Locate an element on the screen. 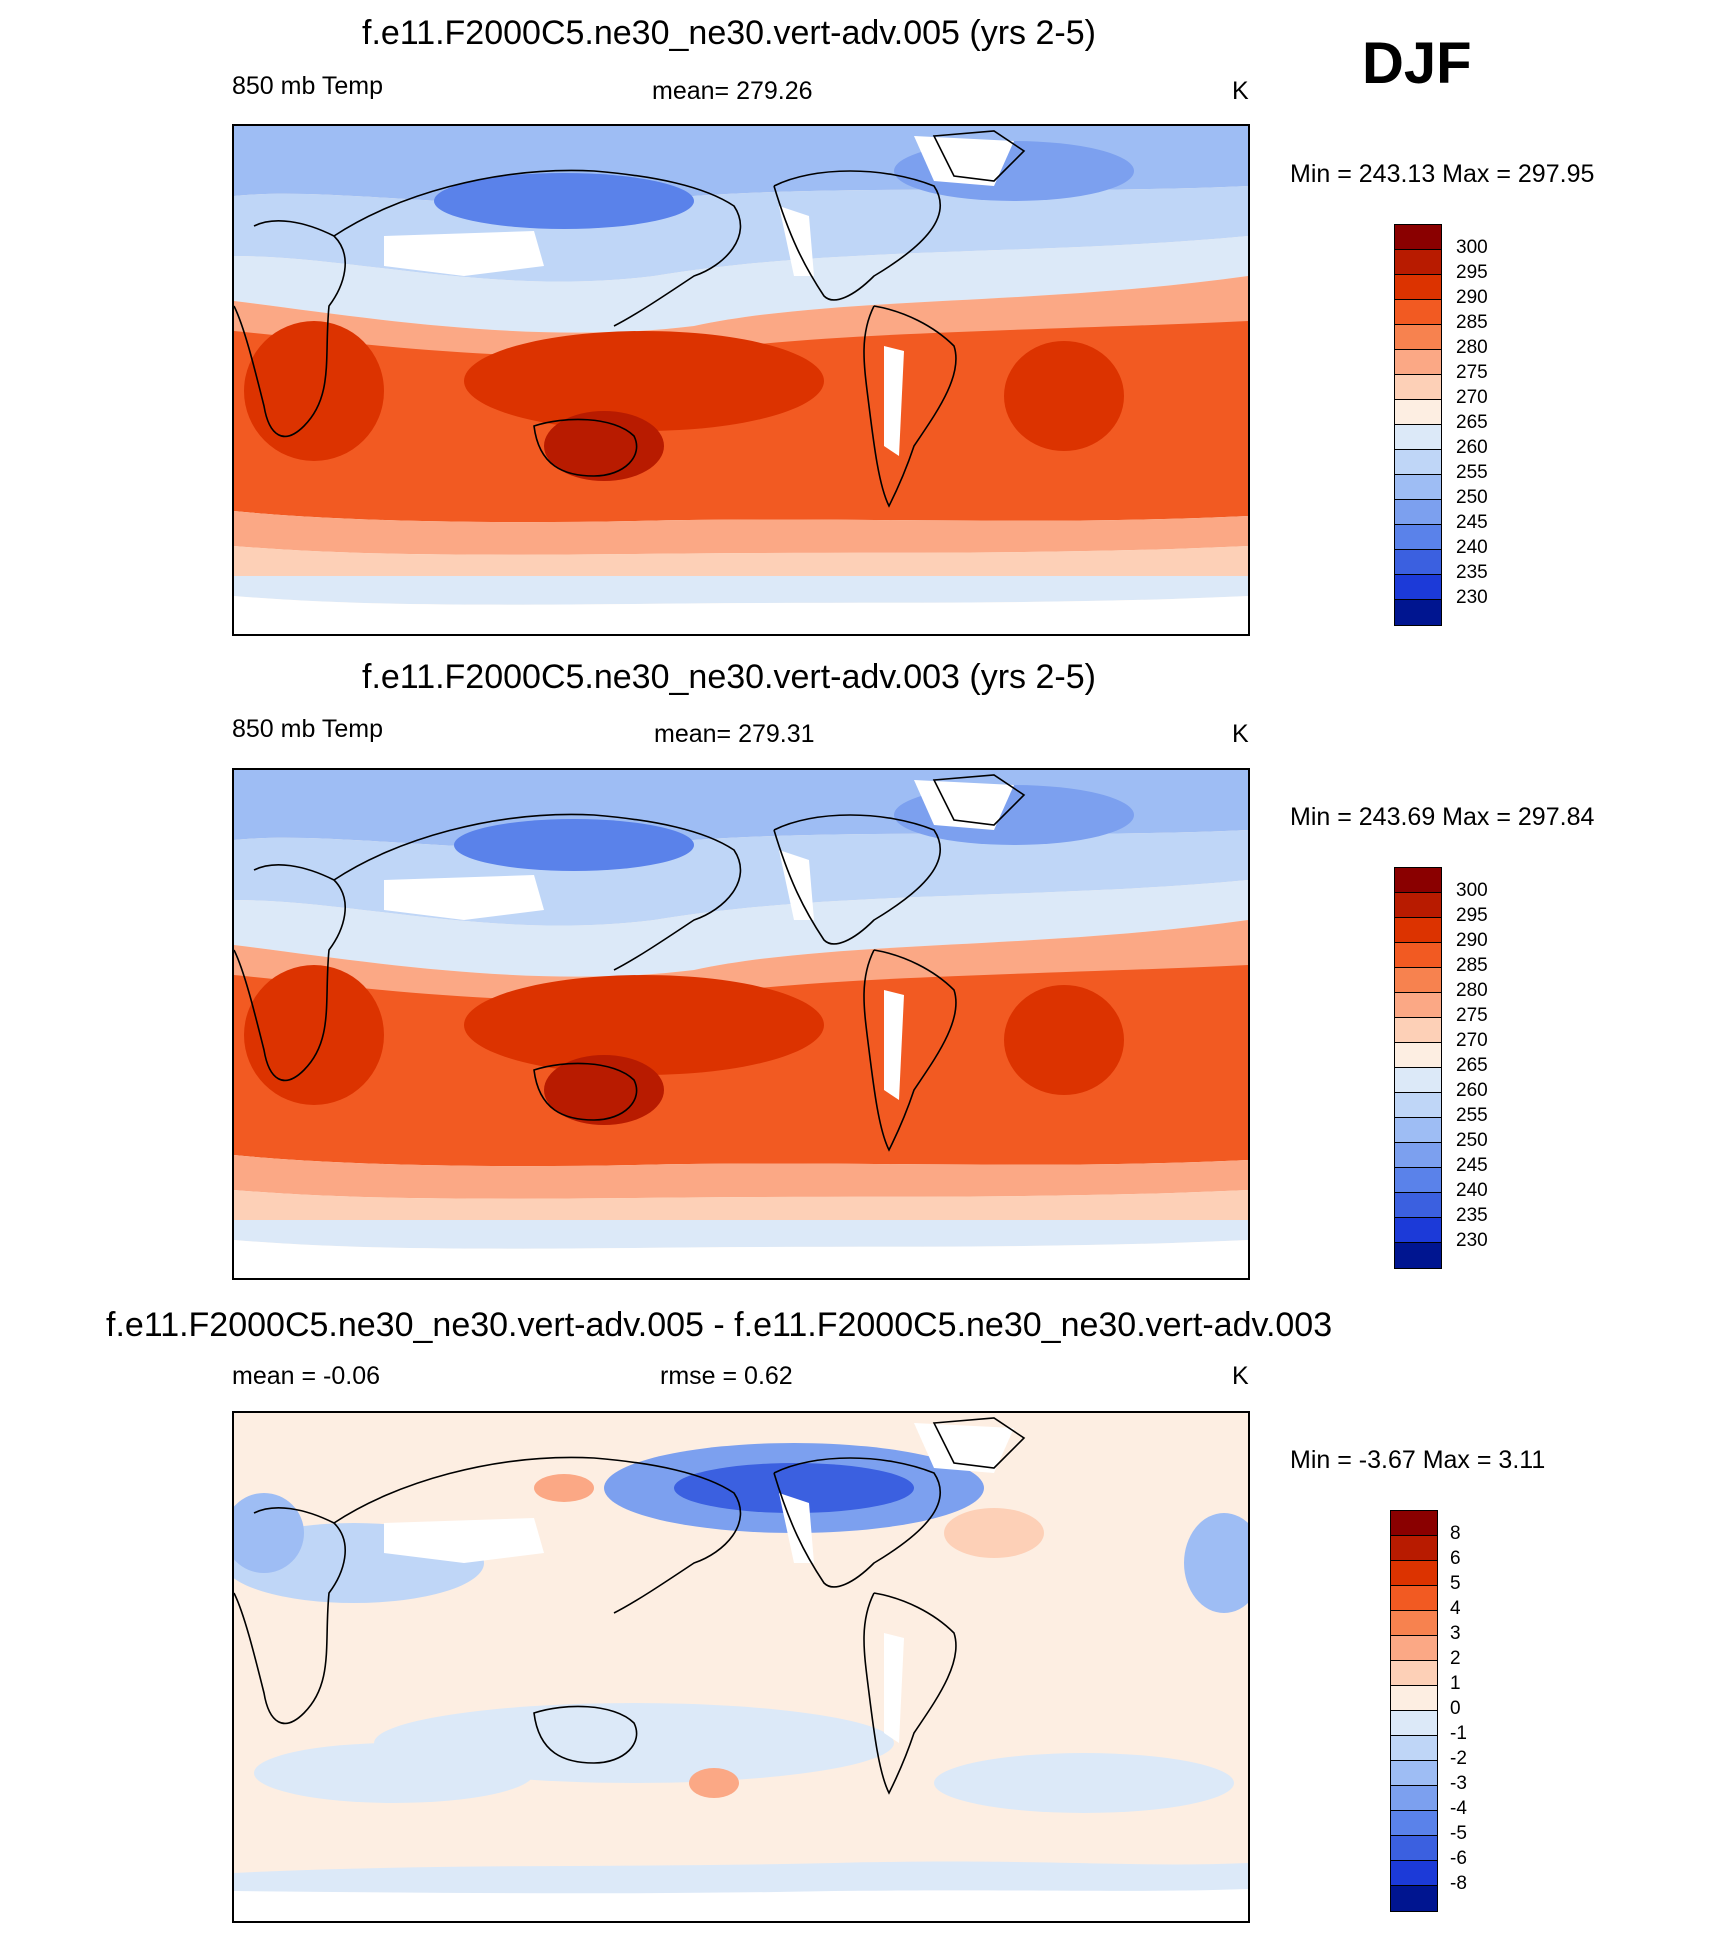 Image resolution: width=1710 pixels, height=1936 pixels. panel2-siberia-cold is located at coordinates (574, 845).